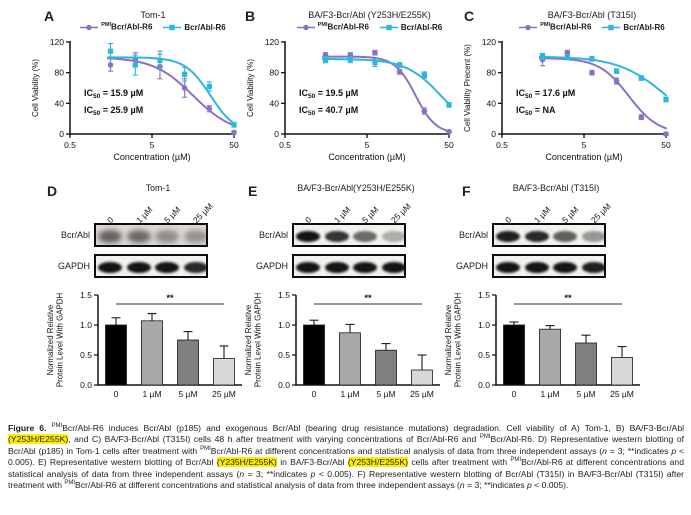 This screenshot has height=515, width=691. I want to click on panel-b-title: BA/F3-Bcr/Abl (Y253H/E255K), so click(369, 15).